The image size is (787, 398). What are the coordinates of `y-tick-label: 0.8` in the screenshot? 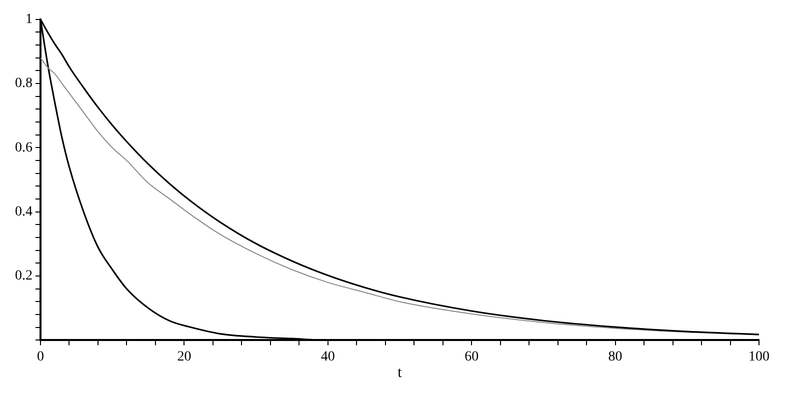 It's located at (23, 84).